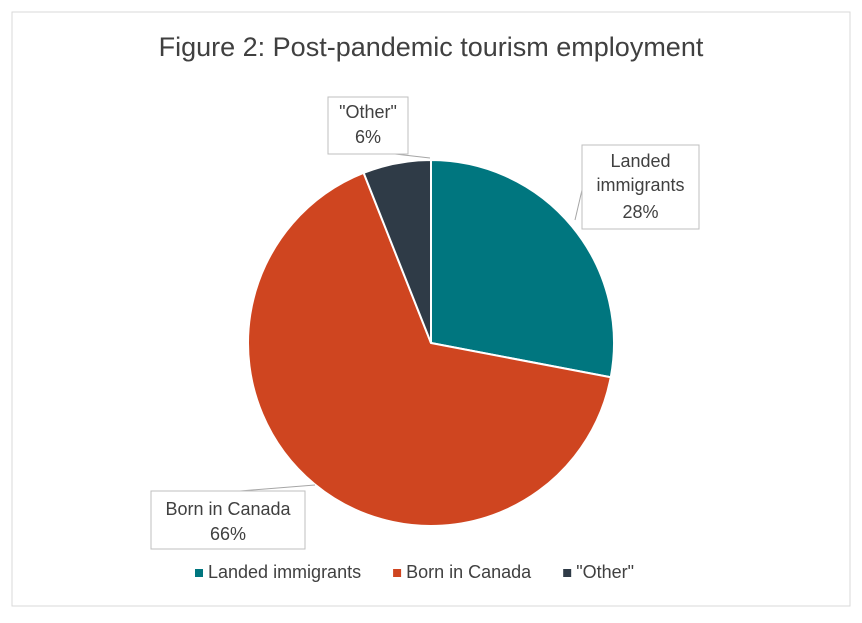  Describe the element at coordinates (228, 534) in the screenshot. I see `data-label-value: 66%` at that location.